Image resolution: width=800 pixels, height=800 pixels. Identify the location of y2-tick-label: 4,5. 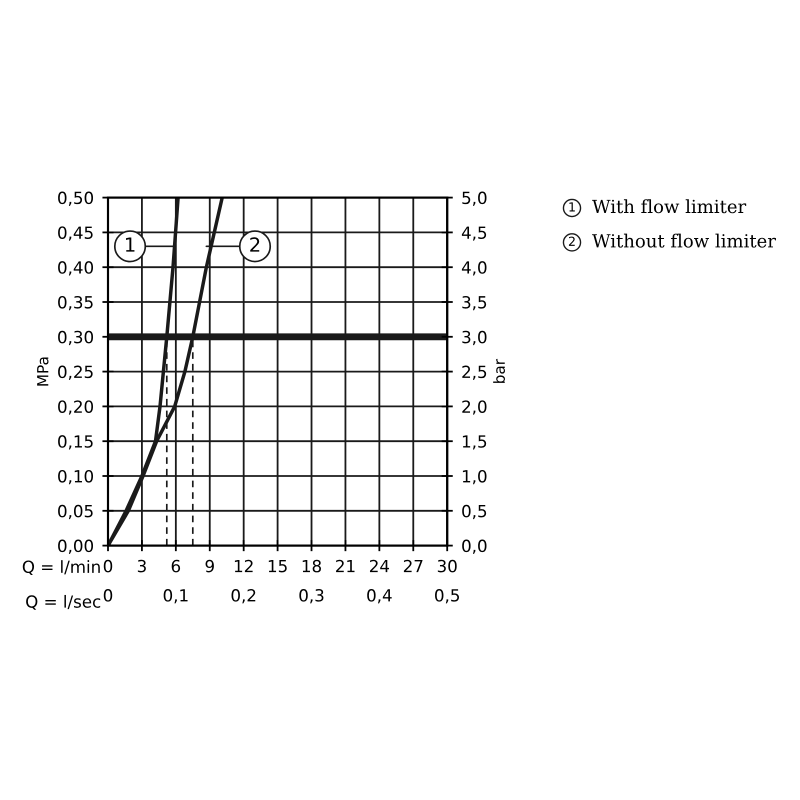
(474, 233).